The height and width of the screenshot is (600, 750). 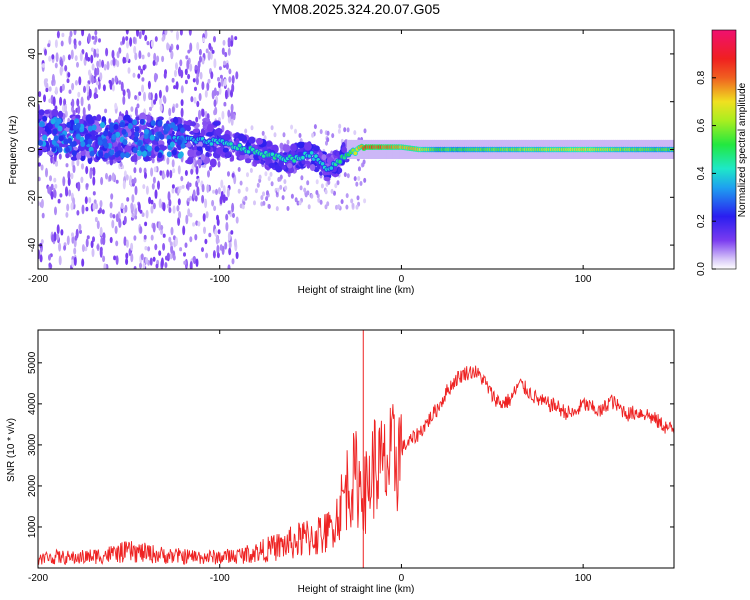 I want to click on x-tick-label: -200, so click(x=38, y=578).